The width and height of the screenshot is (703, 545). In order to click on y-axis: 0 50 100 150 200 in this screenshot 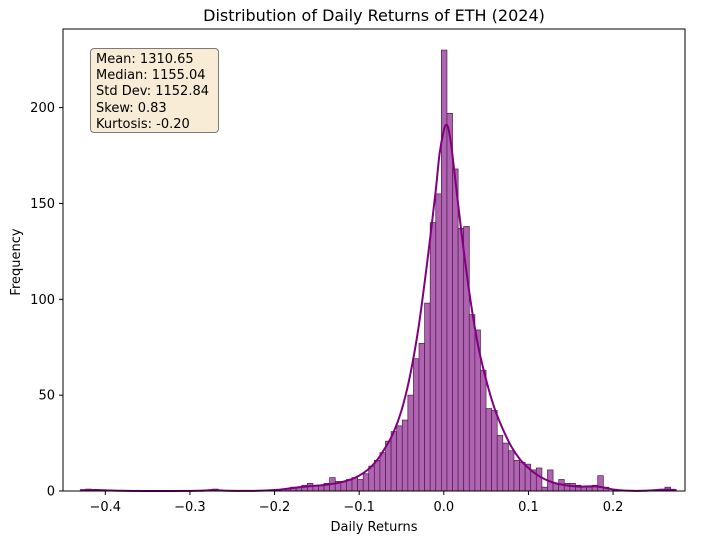, I will do `click(46, 300)`.